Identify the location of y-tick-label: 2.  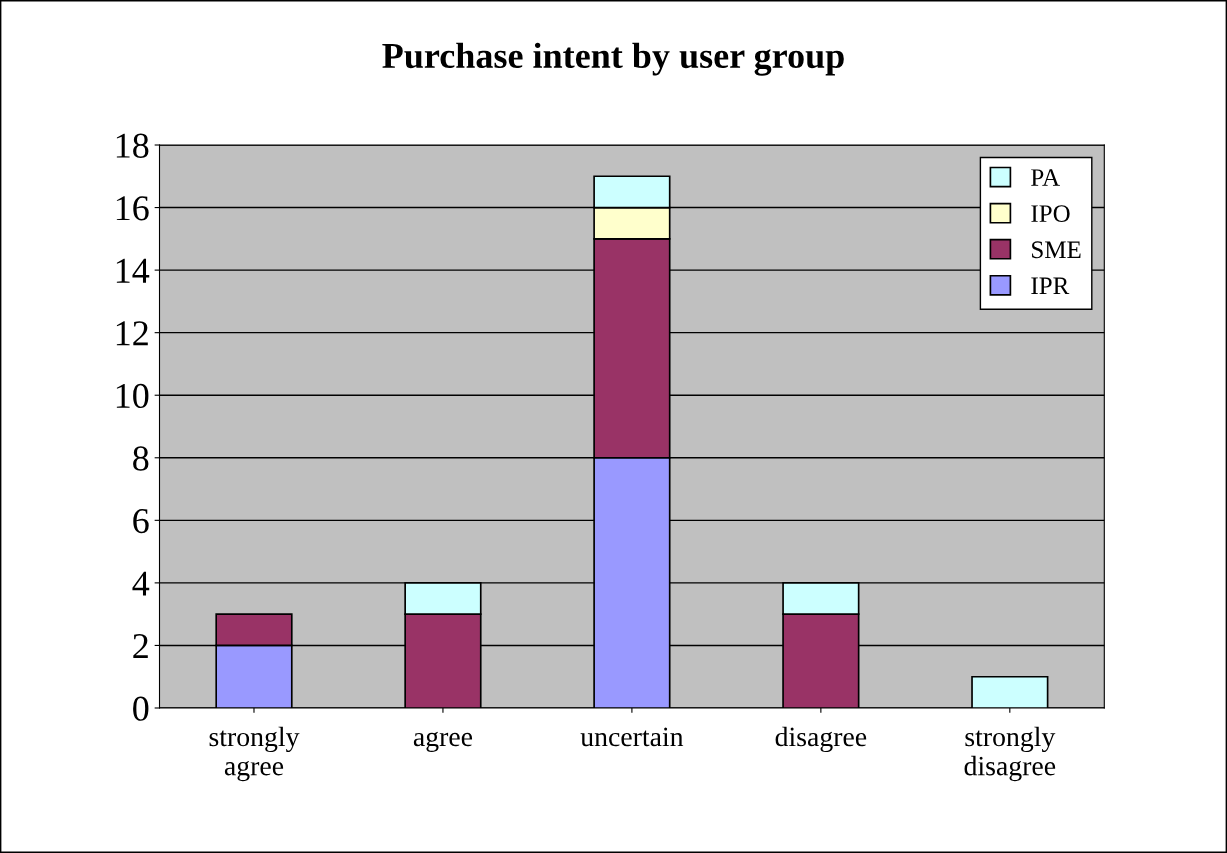
(140, 646).